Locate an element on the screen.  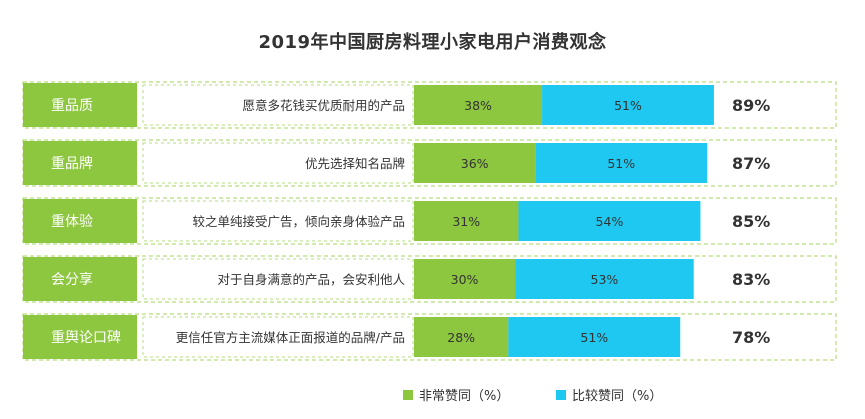
category-label: 会分享 is located at coordinates (72, 279).